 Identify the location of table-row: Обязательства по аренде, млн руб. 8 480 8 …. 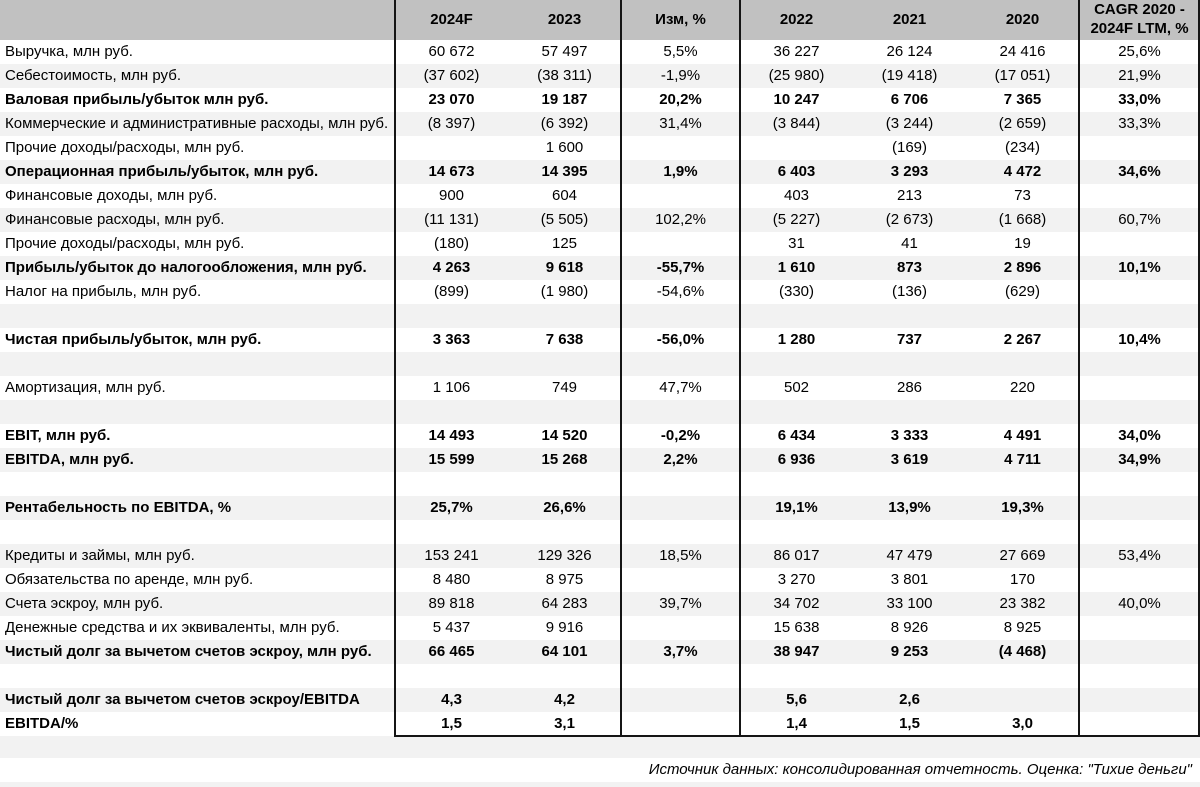
(600, 580).